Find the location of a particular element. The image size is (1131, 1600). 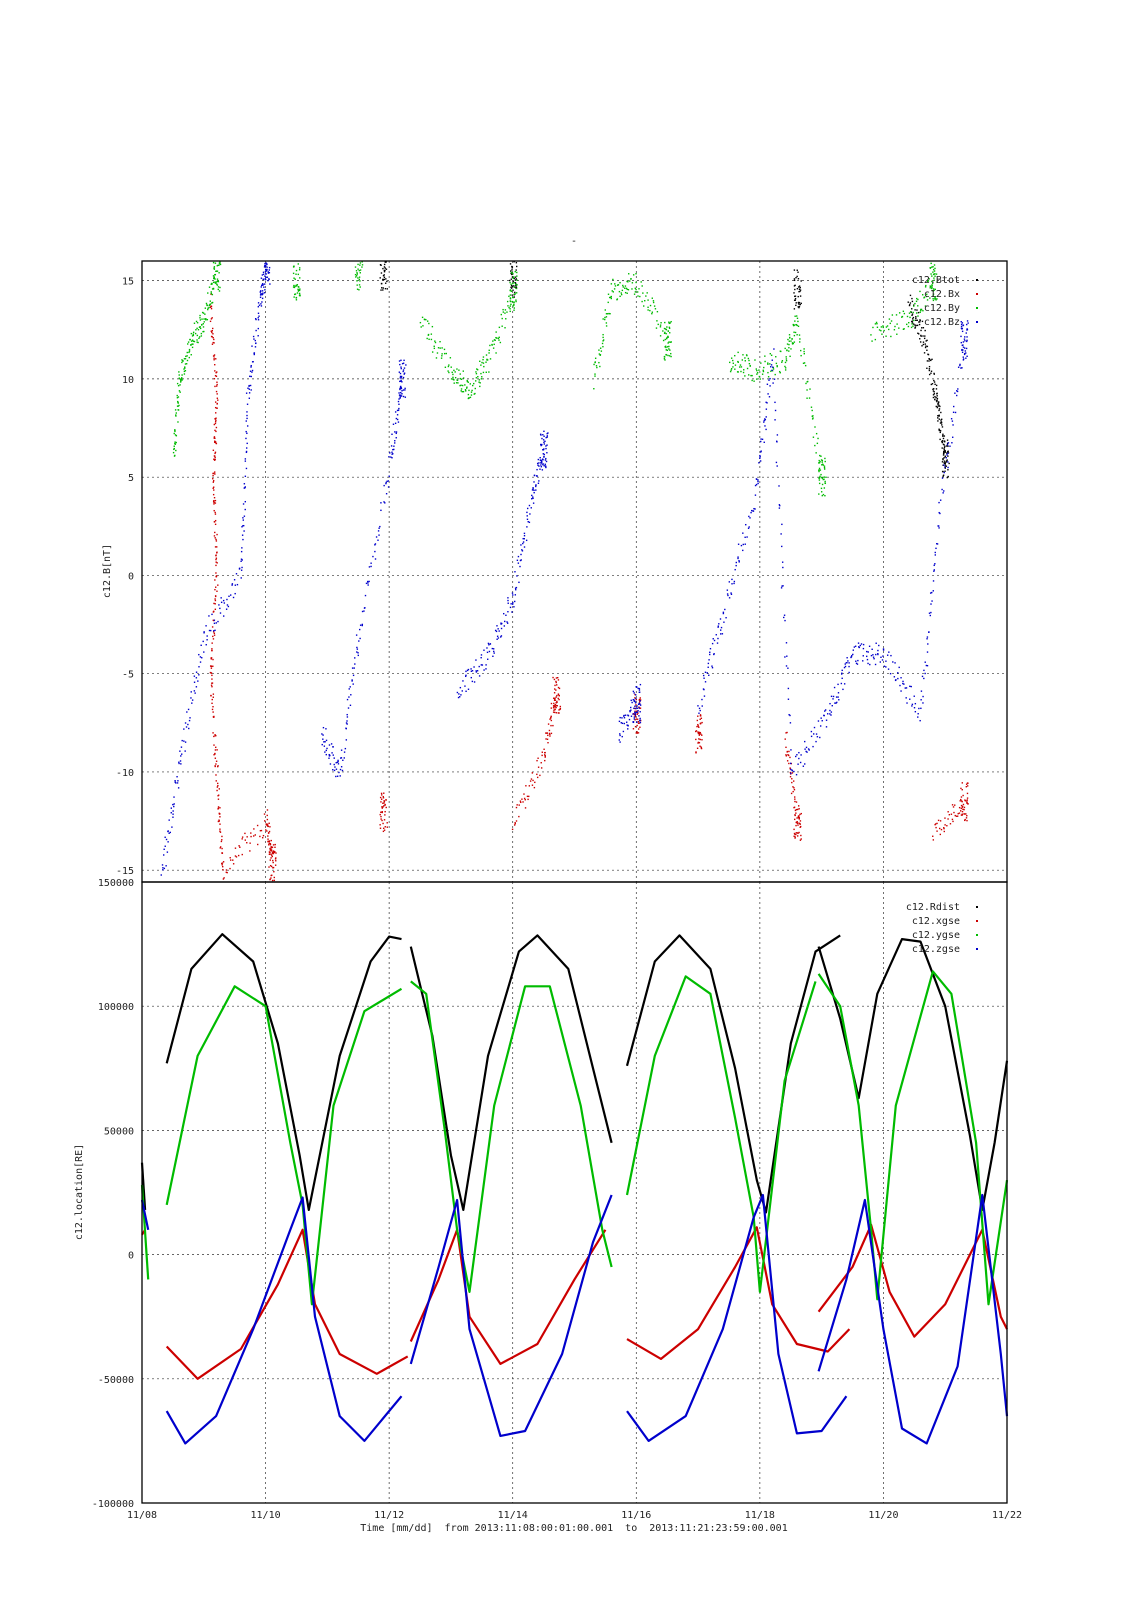

y-tick-label: -5 is located at coordinates (128, 675).